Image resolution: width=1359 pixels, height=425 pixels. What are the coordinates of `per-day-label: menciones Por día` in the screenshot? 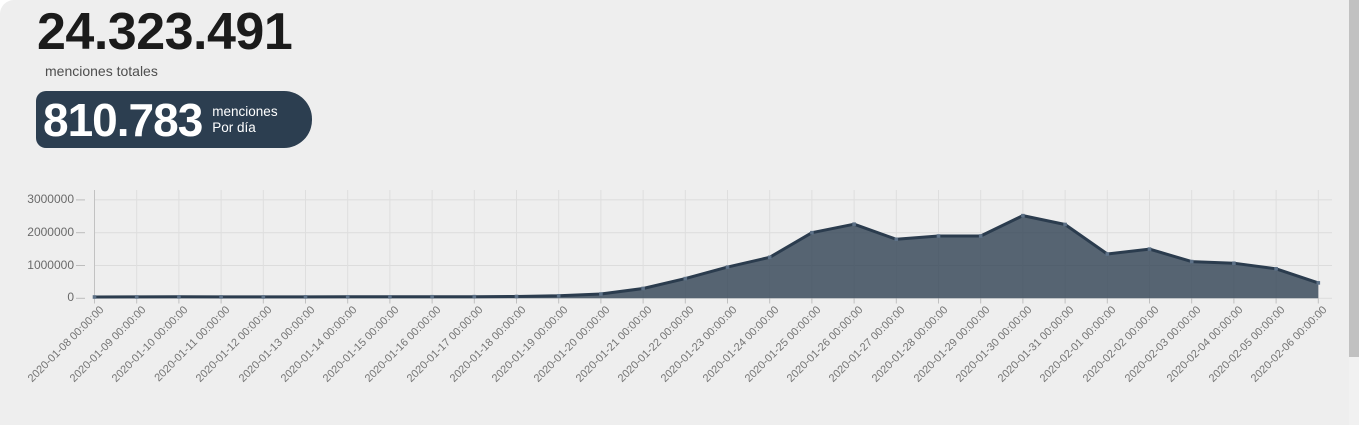 It's located at (244, 120).